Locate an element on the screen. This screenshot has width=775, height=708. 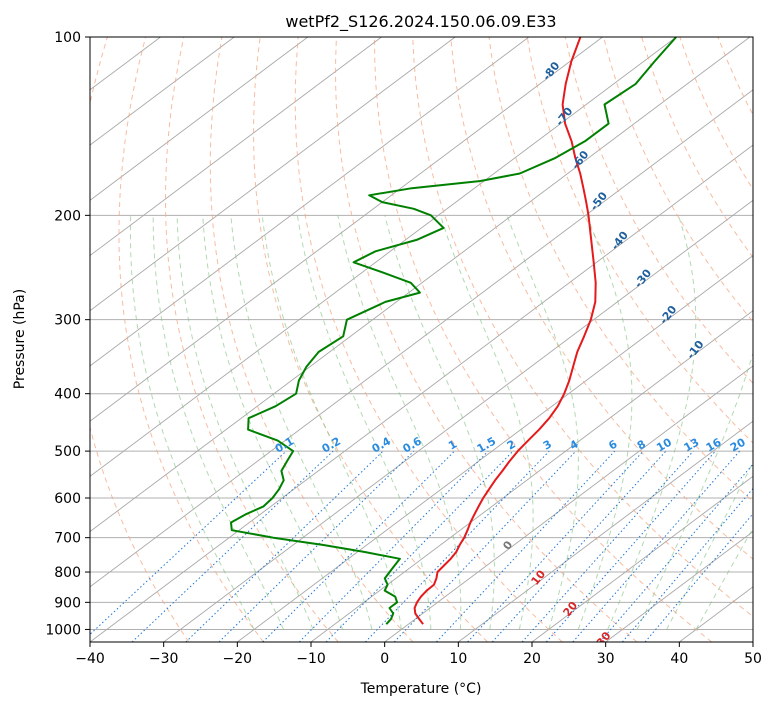
y-tick-label: 700 is located at coordinates (67, 539).